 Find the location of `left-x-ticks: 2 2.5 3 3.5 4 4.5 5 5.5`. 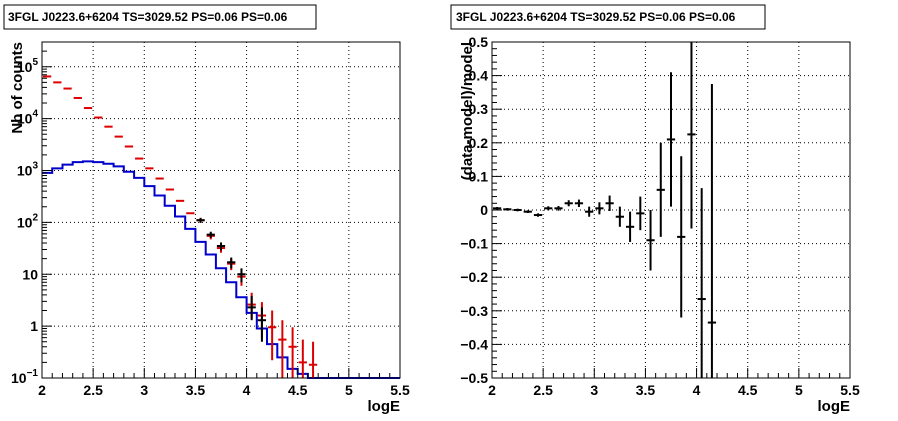

left-x-ticks: 2 2.5 3 3.5 4 4.5 5 5.5 is located at coordinates (224, 383).